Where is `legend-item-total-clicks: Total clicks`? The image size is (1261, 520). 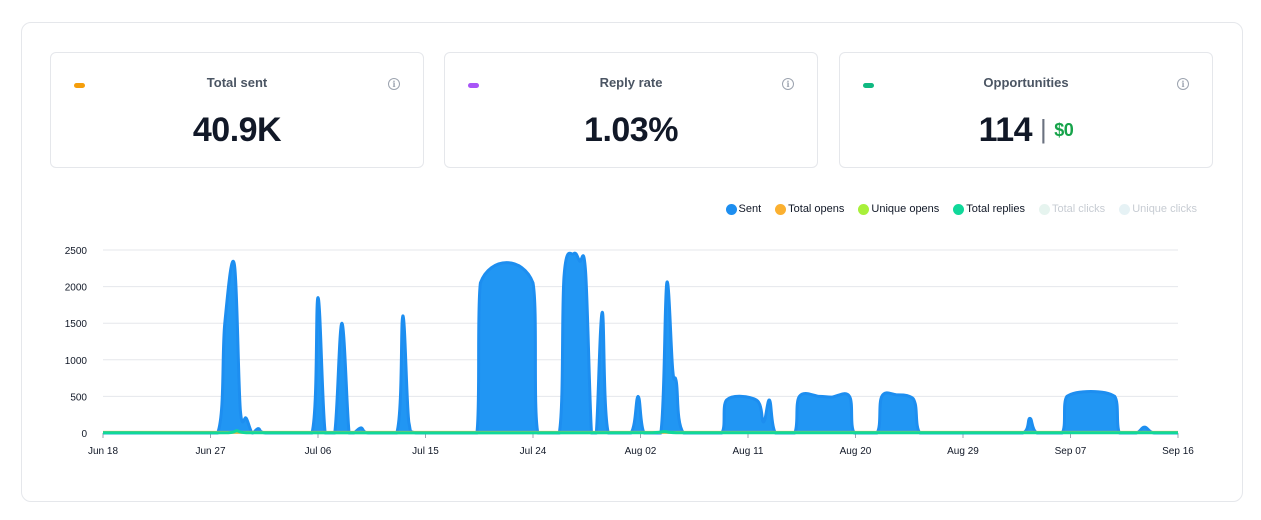
legend-item-total-clicks: Total clicks is located at coordinates (1072, 209).